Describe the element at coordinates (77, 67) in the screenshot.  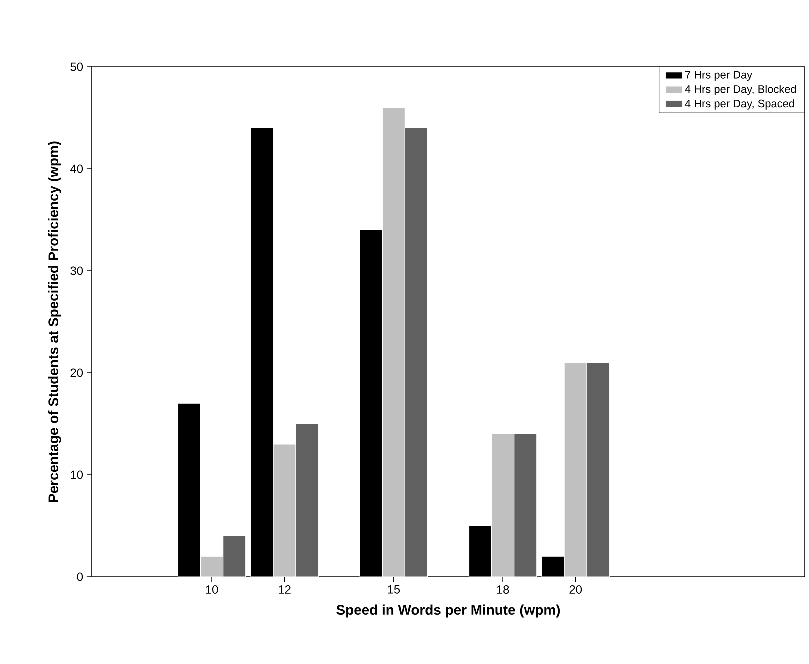
I see `y-tick-label: 50` at that location.